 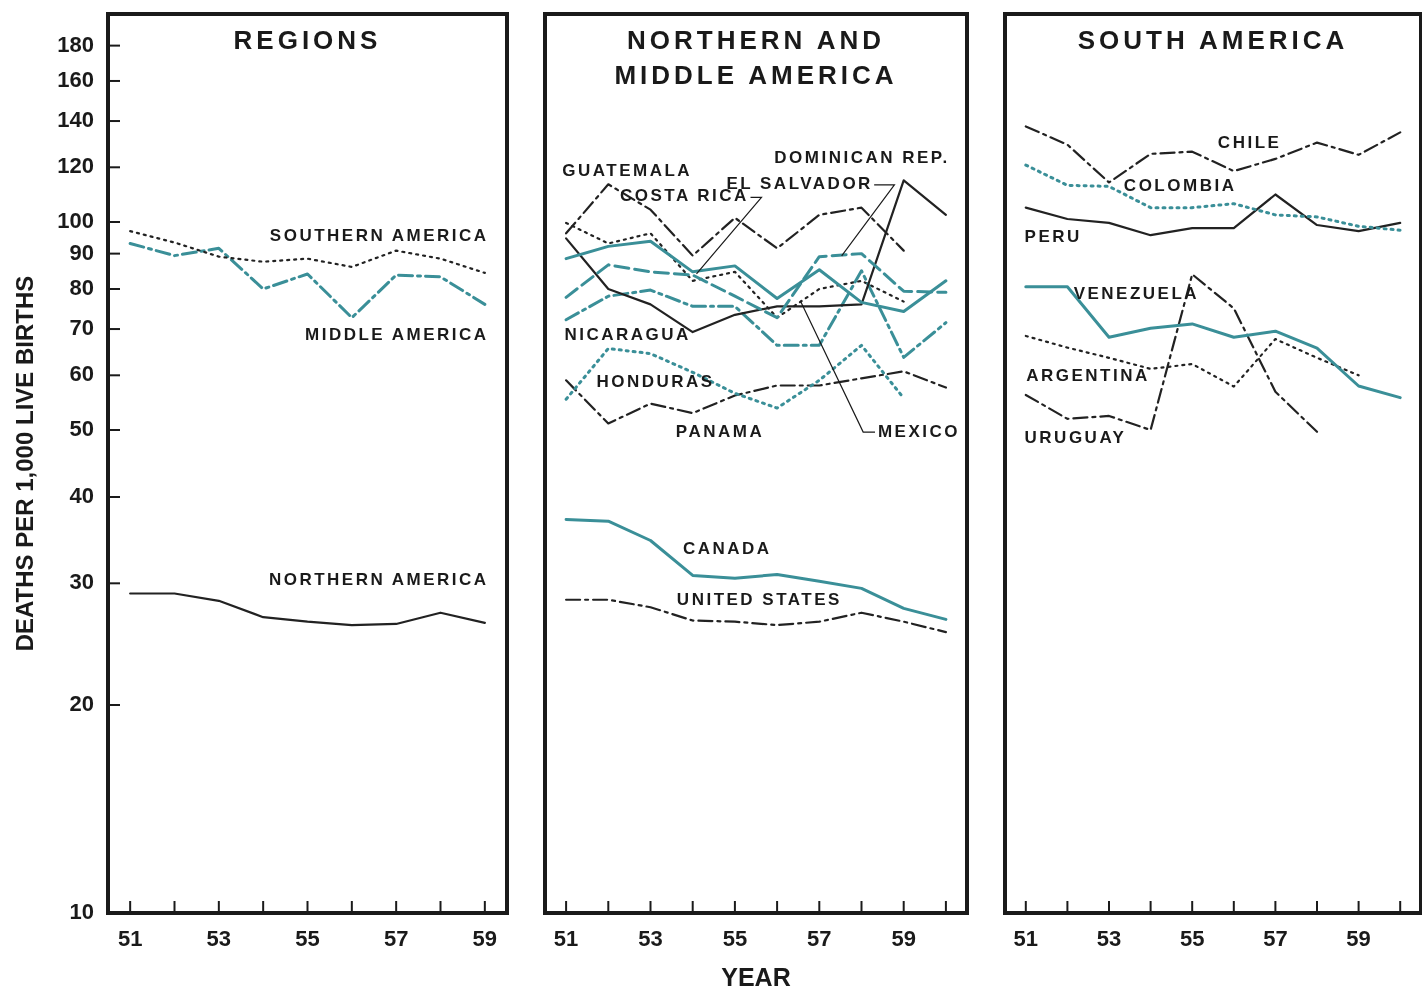 I want to click on series-label: COLOMBIA, so click(x=1180, y=186).